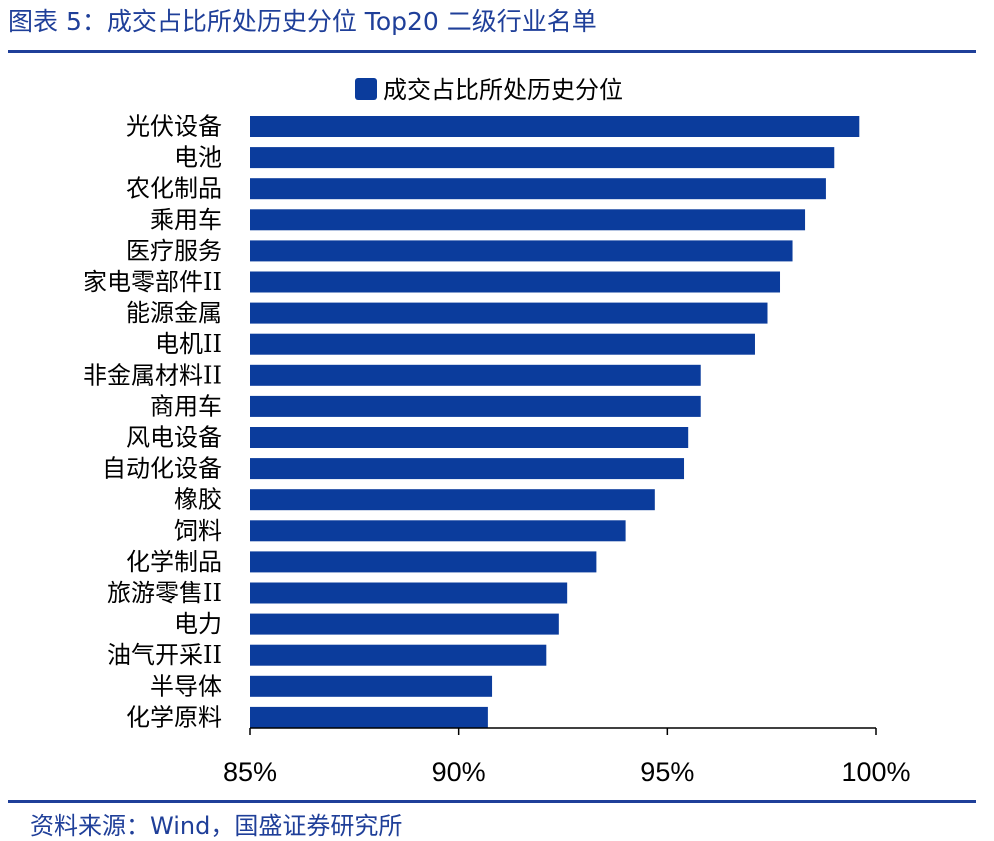 This screenshot has height=841, width=994. Describe the element at coordinates (302, 21) in the screenshot. I see `figure-title: 图表 5：成交占比所处历史分位 Top20 二级行业名单` at that location.